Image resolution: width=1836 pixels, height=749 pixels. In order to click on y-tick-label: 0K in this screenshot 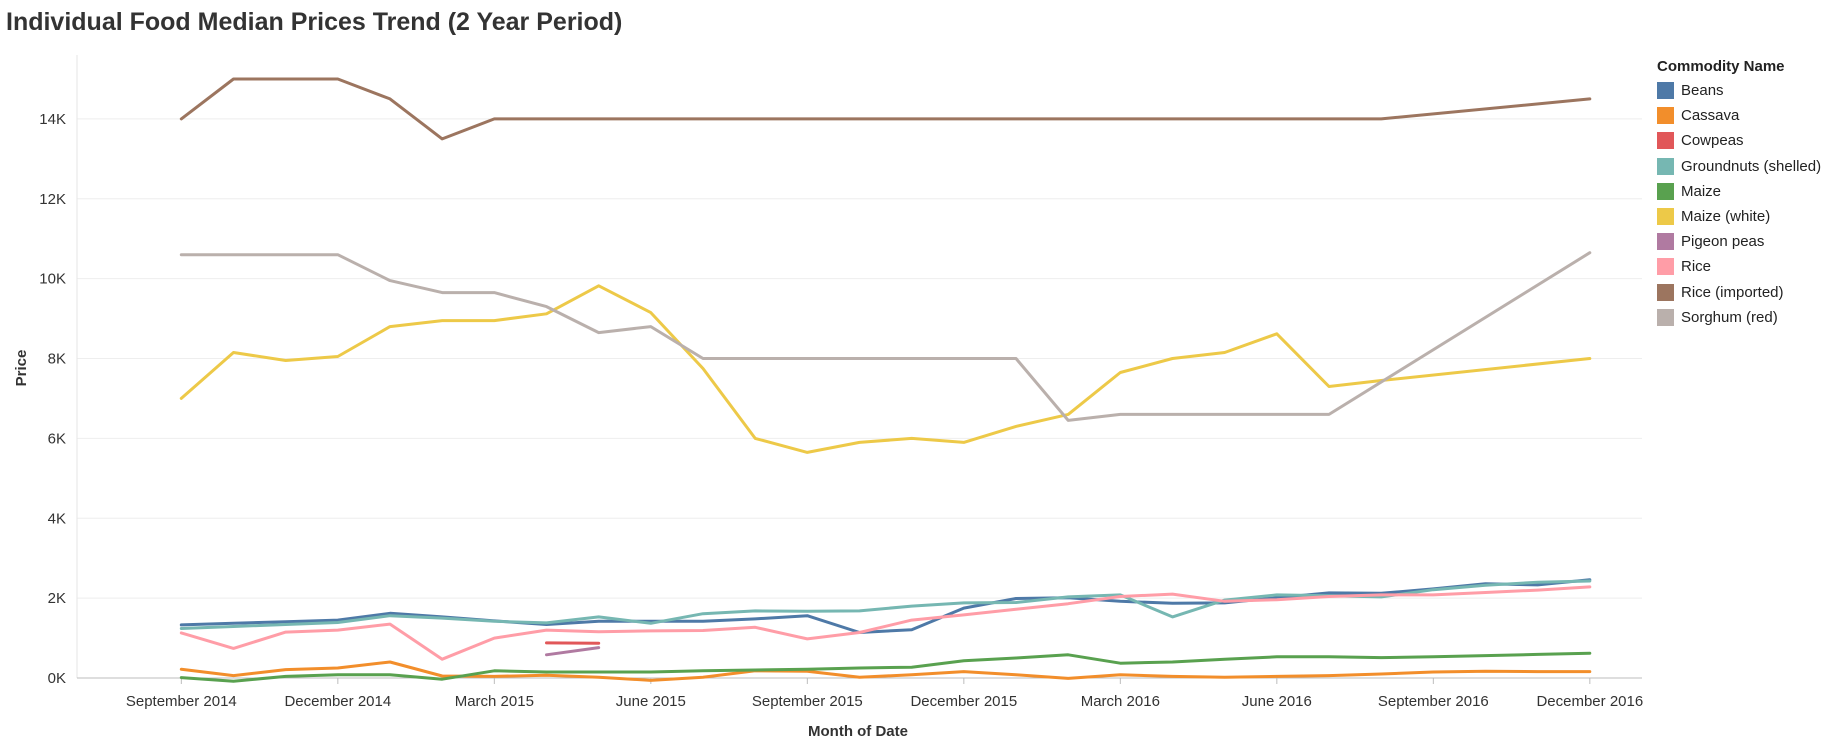, I will do `click(57, 678)`.